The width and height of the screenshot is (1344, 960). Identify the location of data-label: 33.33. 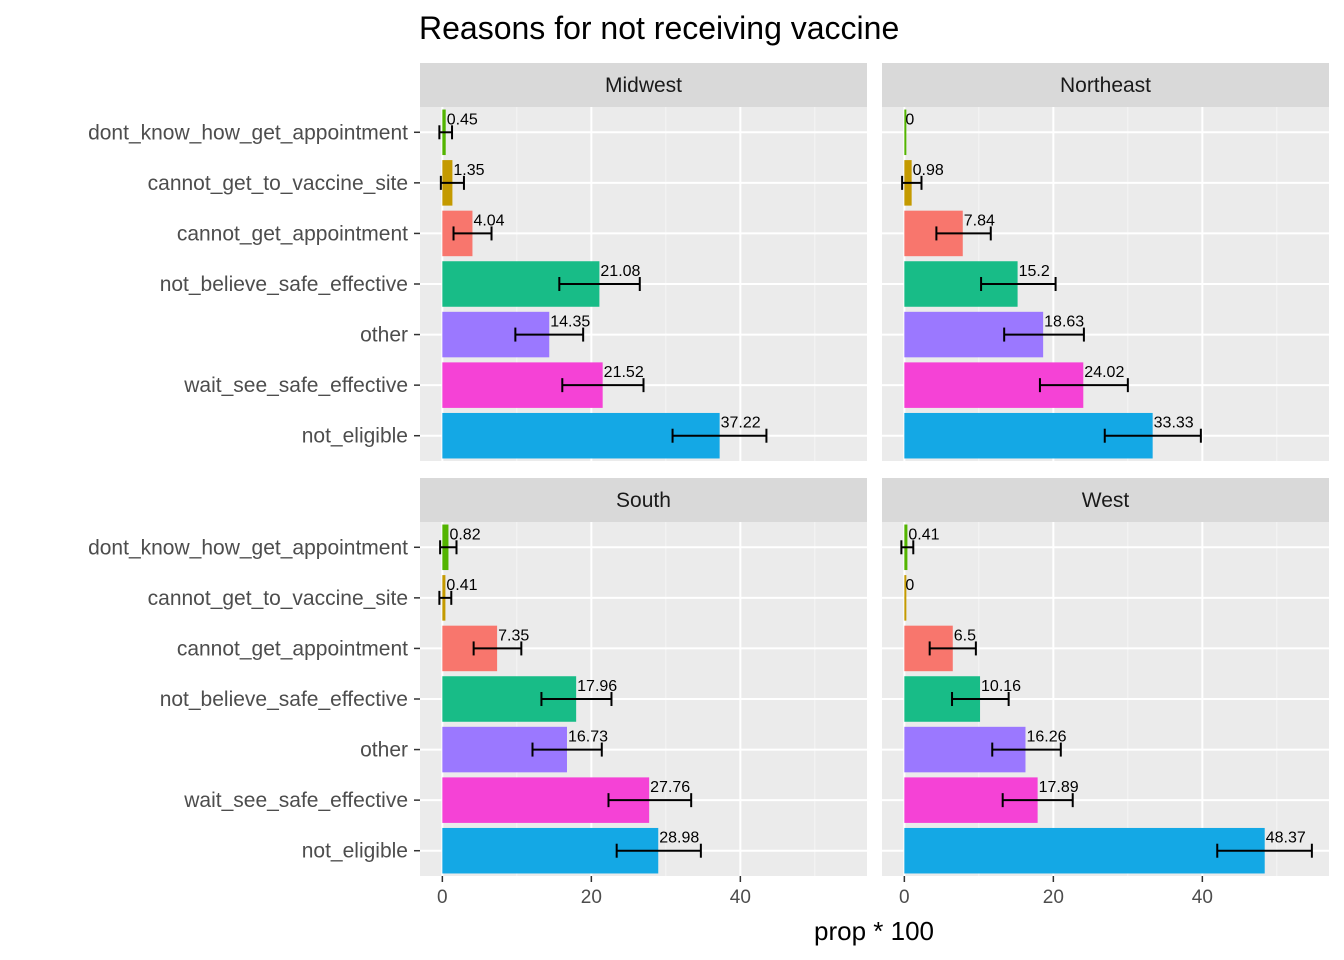
(1174, 423).